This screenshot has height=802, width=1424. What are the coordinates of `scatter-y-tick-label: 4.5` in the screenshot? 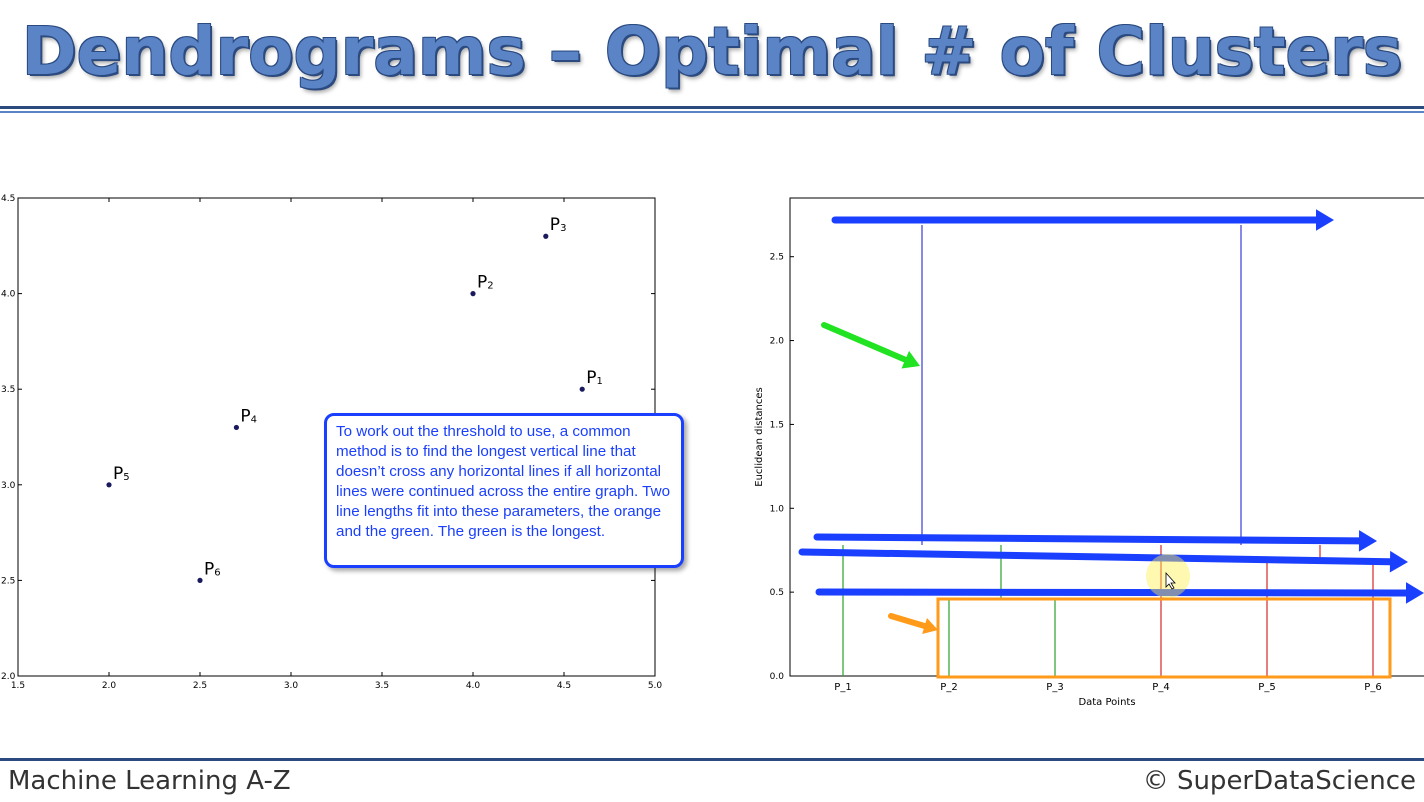 It's located at (8, 199).